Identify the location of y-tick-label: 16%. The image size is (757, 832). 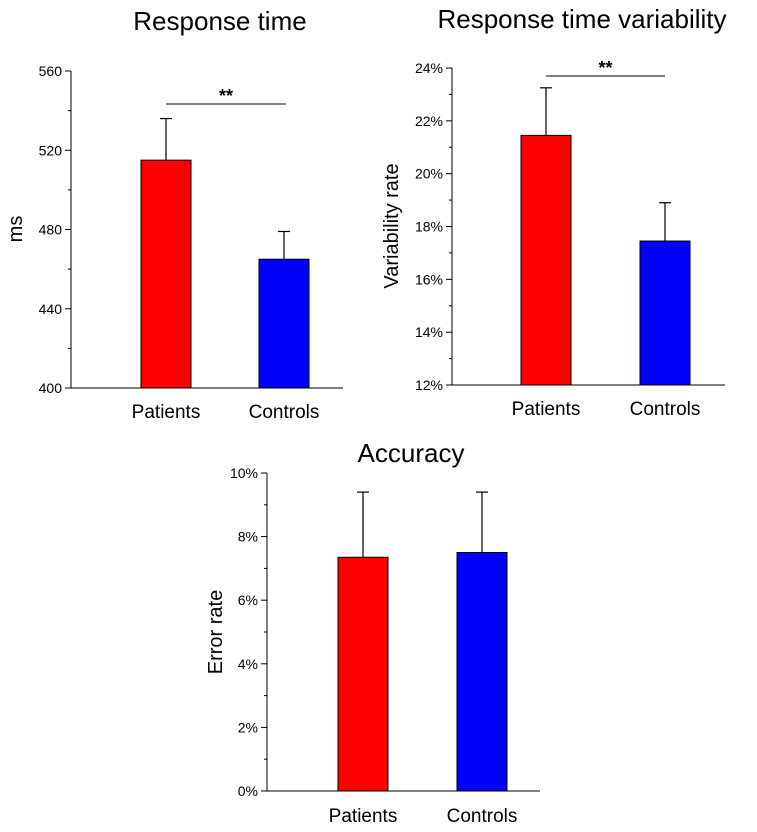
(429, 279).